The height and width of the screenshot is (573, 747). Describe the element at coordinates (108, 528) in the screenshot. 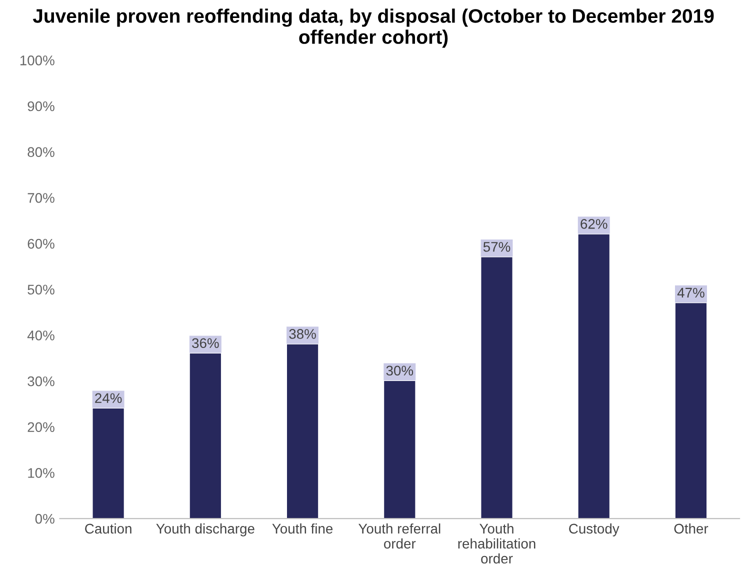

I see `x-tick-label: Caution` at that location.